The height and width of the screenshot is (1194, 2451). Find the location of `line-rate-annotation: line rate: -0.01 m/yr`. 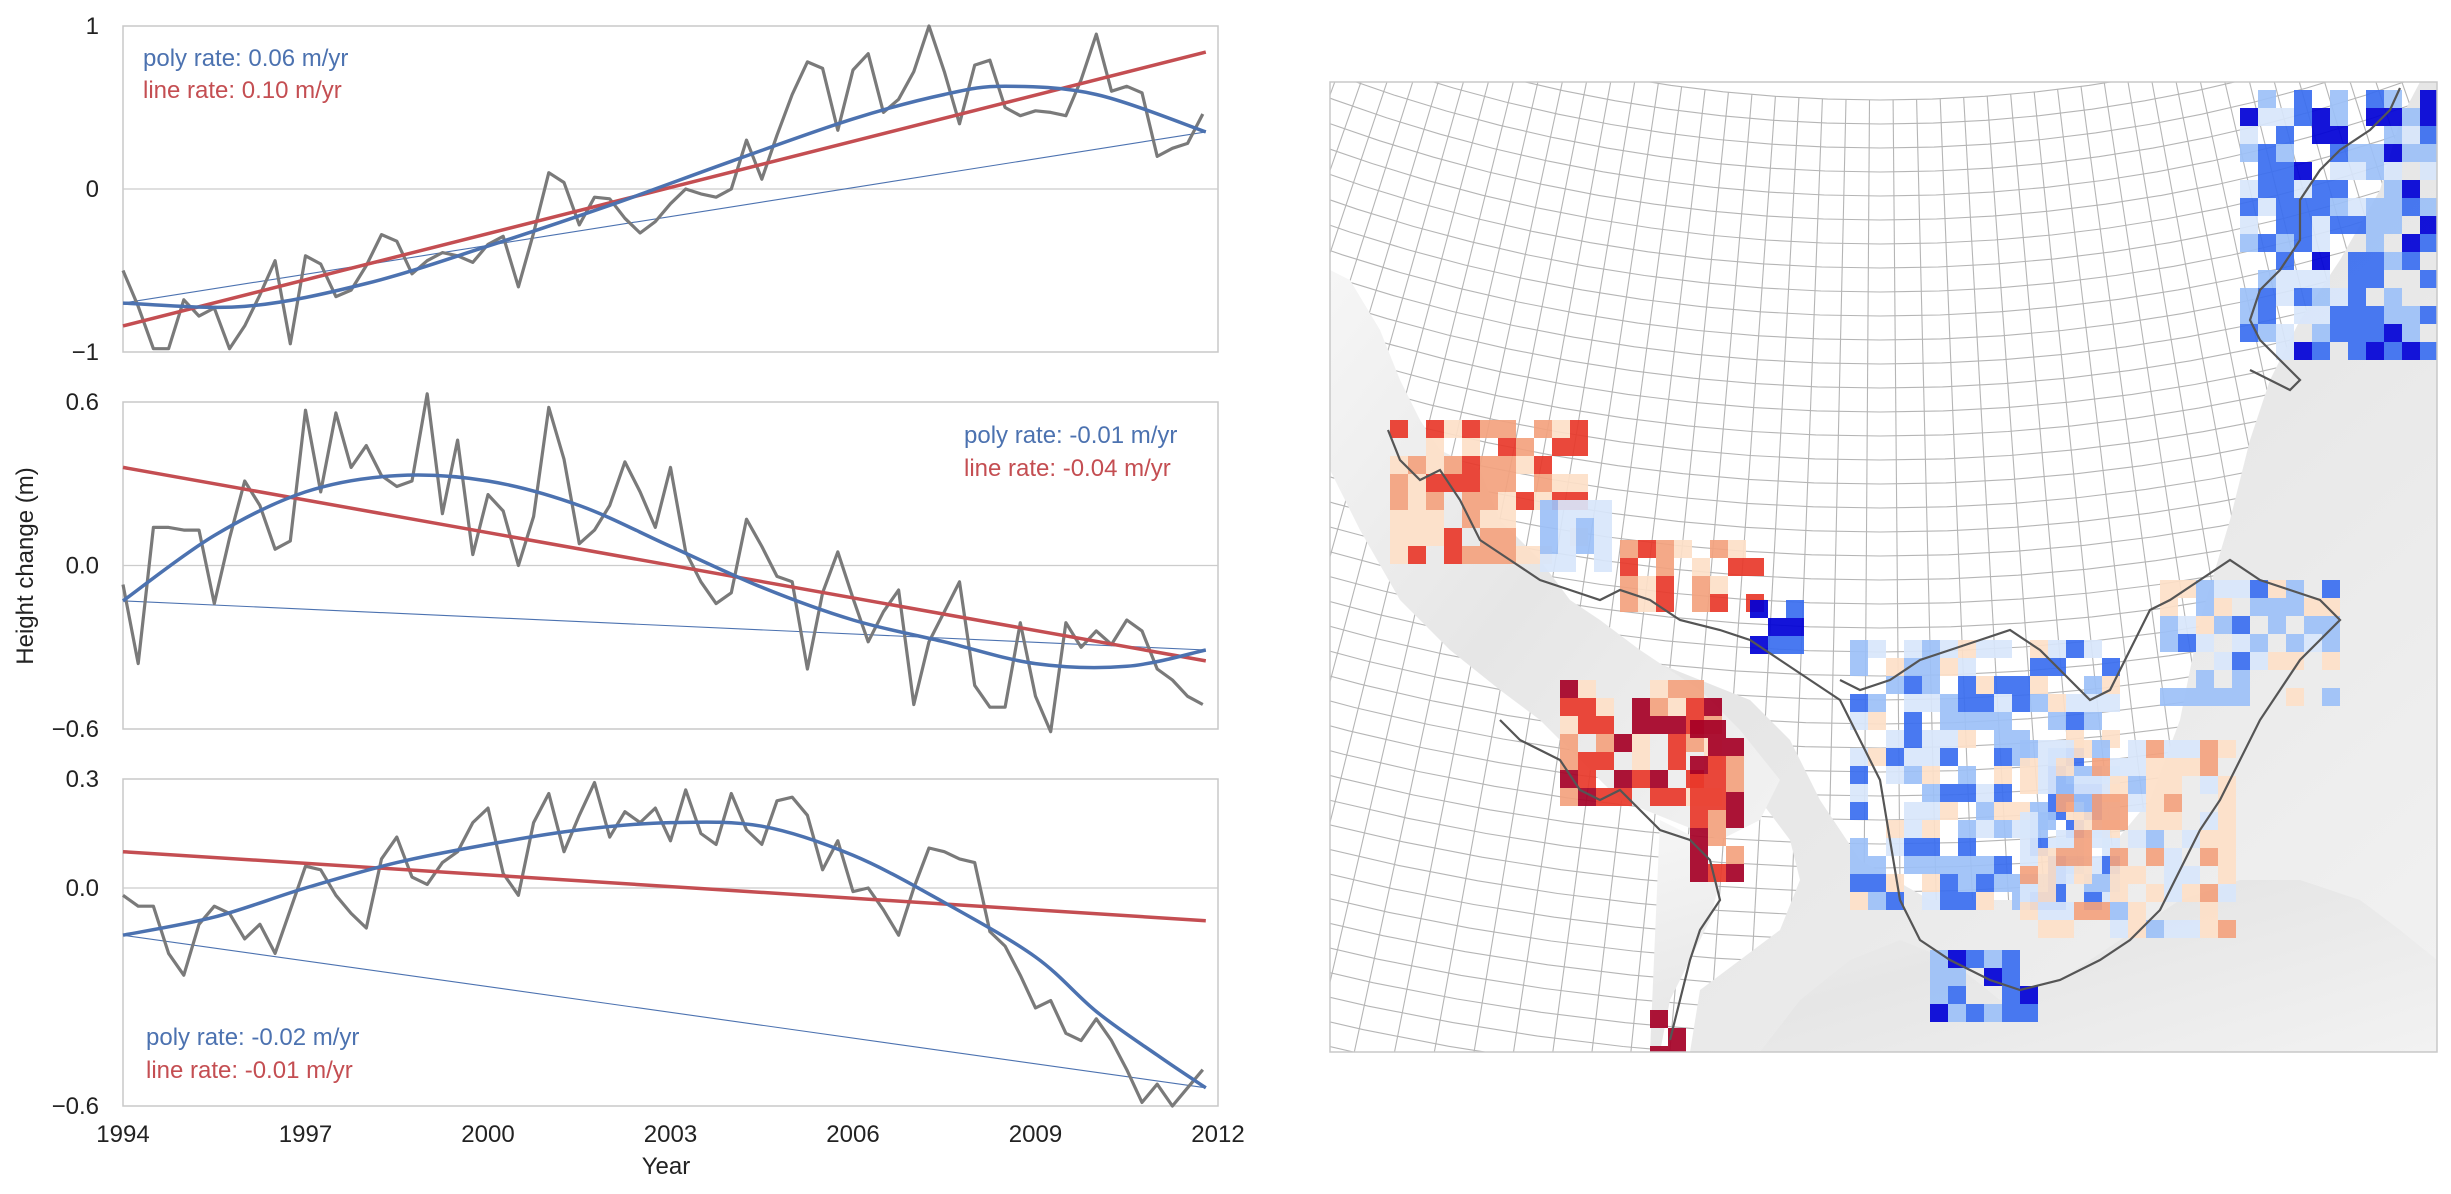

line-rate-annotation: line rate: -0.01 m/yr is located at coordinates (249, 1070).